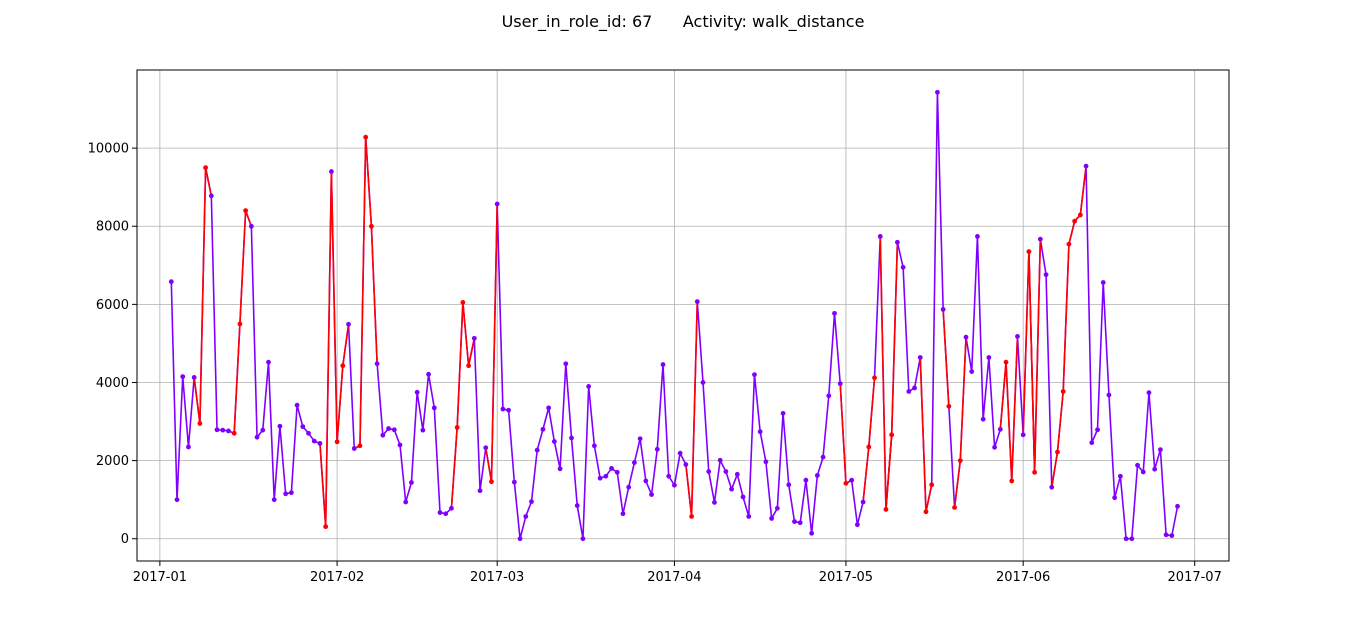 This screenshot has height=637, width=1366. What do you see at coordinates (112, 383) in the screenshot?
I see `y-tick-label: 4000` at bounding box center [112, 383].